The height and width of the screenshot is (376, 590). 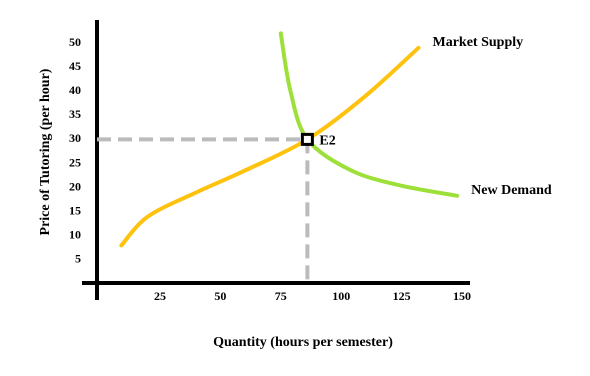 I want to click on curve-label: Market Supply, so click(x=478, y=42).